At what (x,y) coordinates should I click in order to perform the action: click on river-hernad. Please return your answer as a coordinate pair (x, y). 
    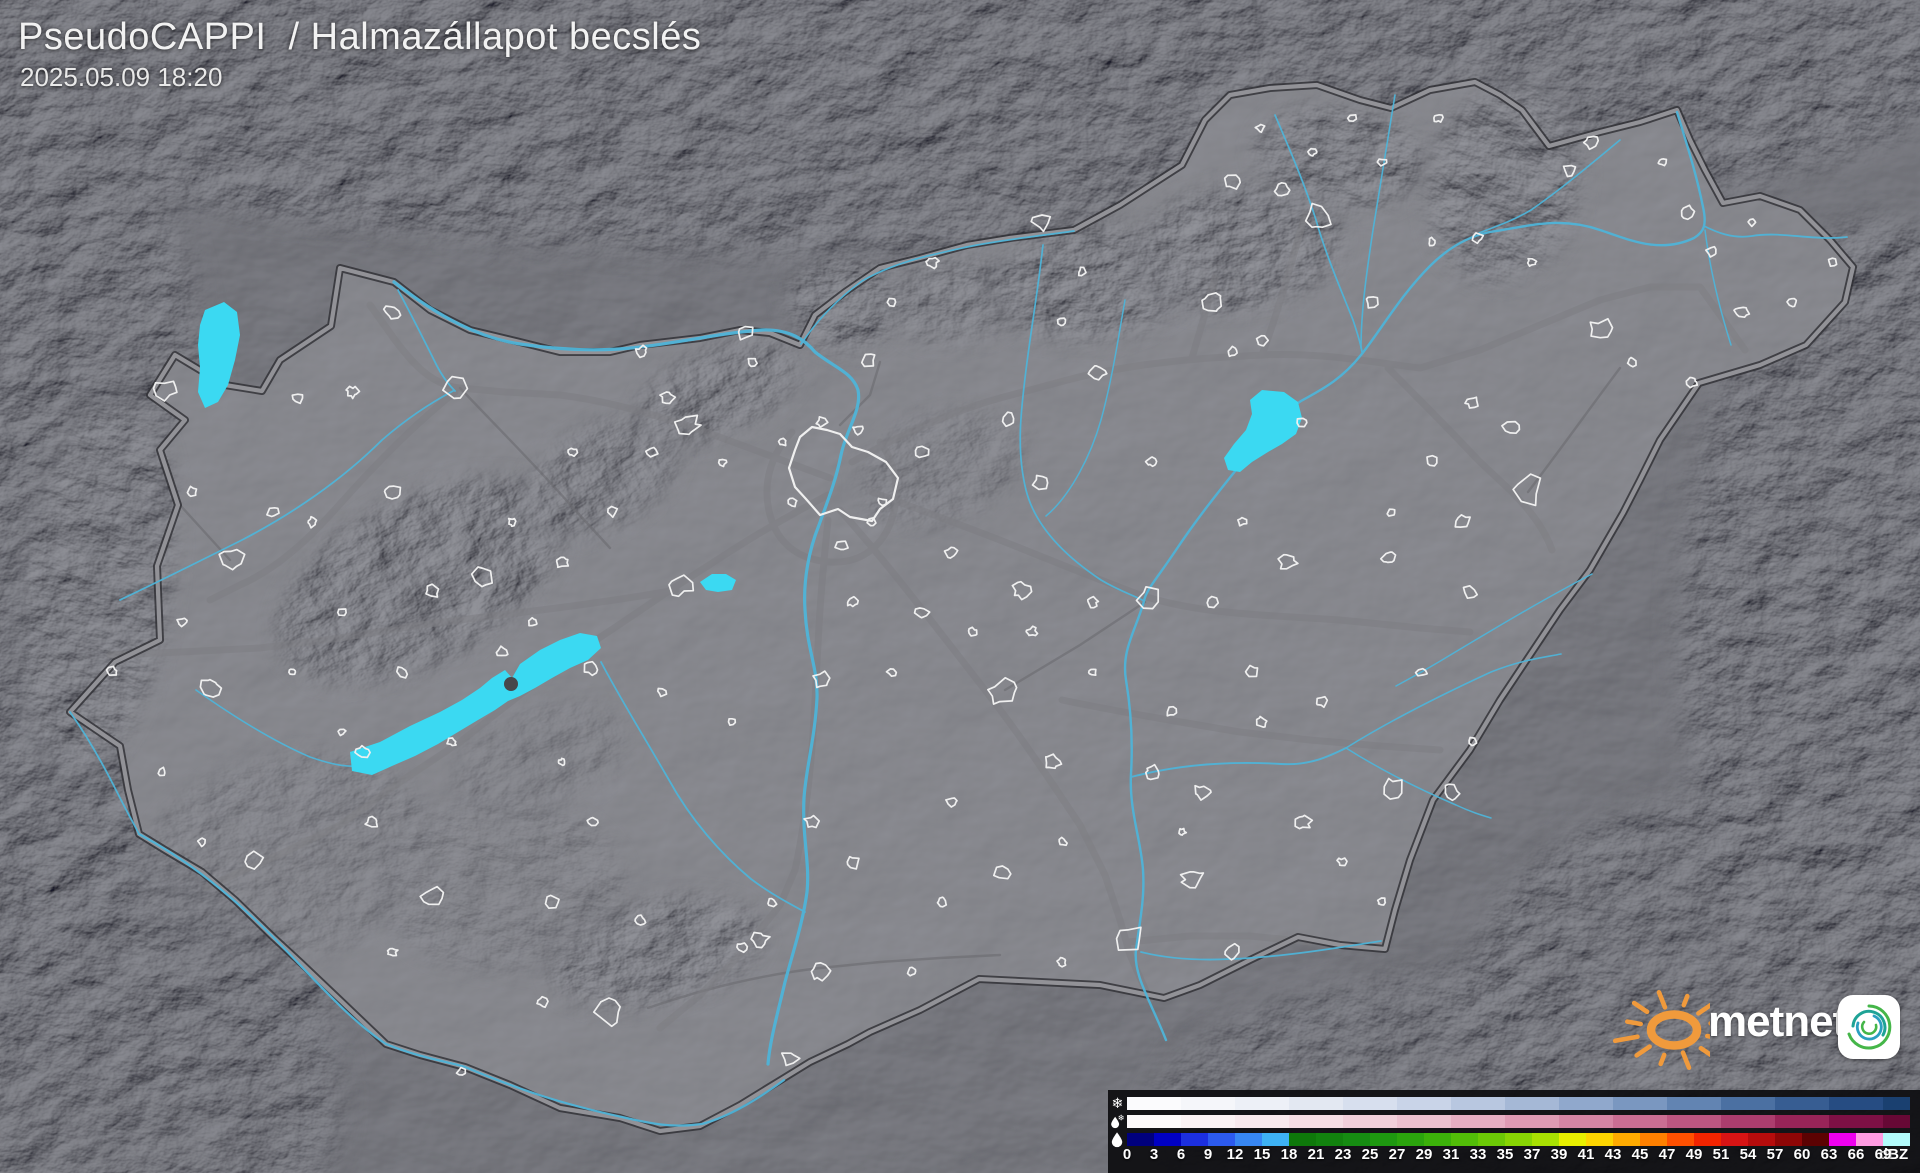
    Looking at the image, I should click on (1378, 221).